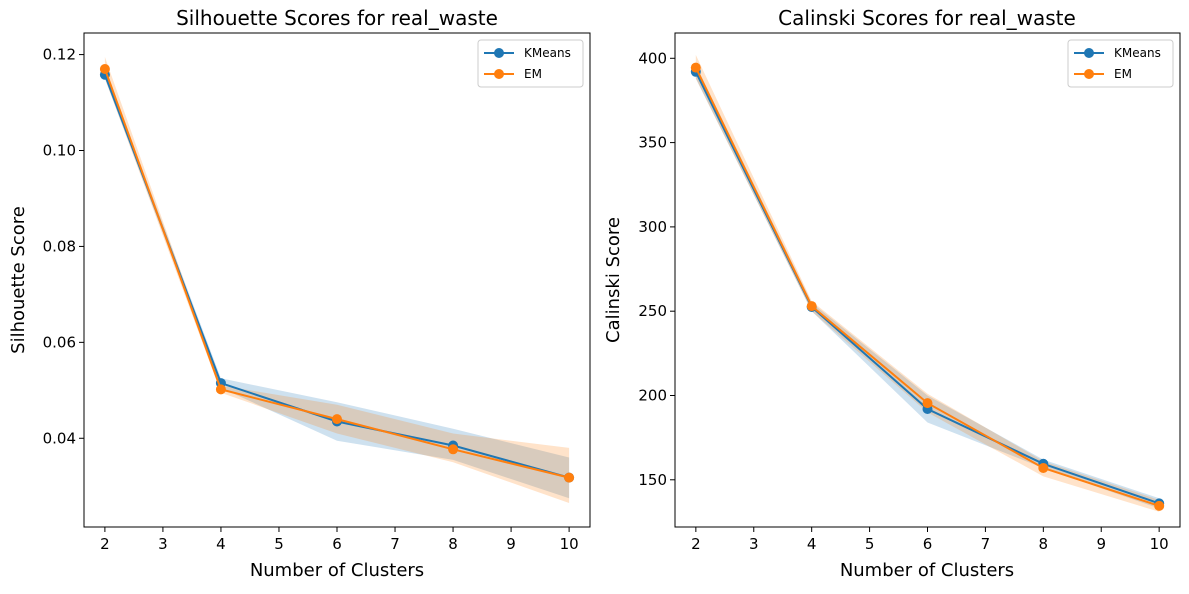 The width and height of the screenshot is (1189, 594). I want to click on silhouette-title: Silhouette Scores for real_waste, so click(337, 18).